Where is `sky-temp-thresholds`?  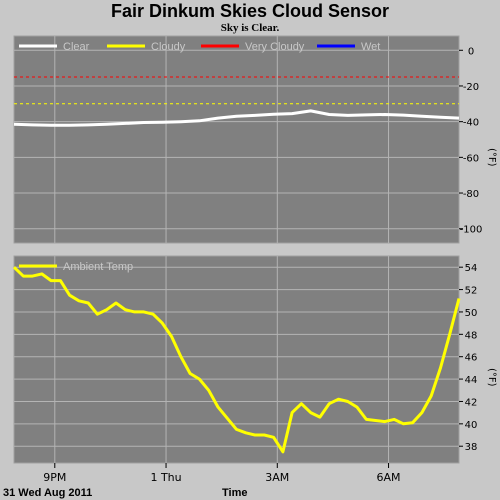 sky-temp-thresholds is located at coordinates (236, 90).